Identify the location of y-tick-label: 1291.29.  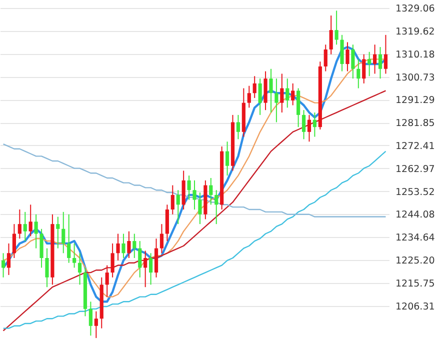
(415, 100).